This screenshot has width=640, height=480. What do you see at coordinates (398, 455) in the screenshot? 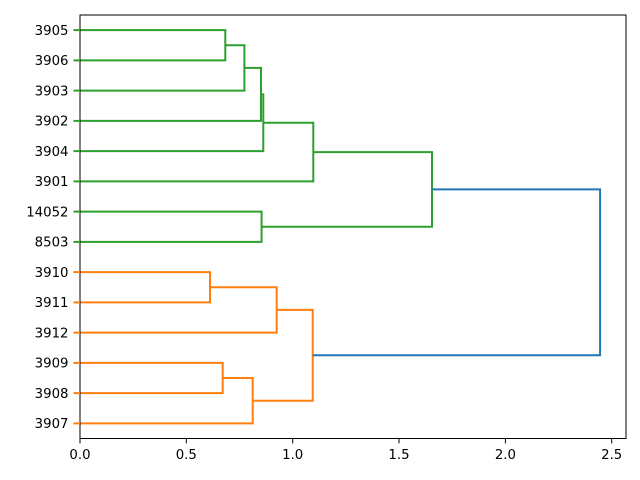
I see `x-tick-label: 1.5` at bounding box center [398, 455].